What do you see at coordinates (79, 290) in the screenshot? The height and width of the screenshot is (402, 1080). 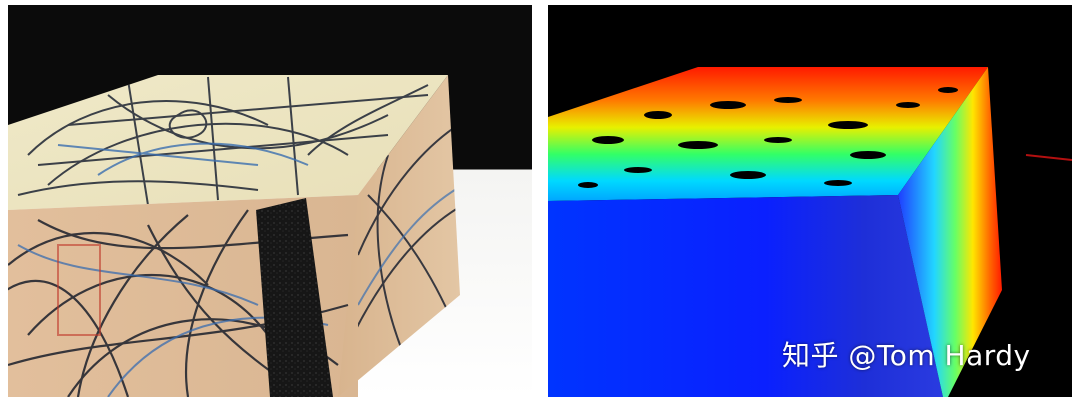 I see `stamp-mark` at bounding box center [79, 290].